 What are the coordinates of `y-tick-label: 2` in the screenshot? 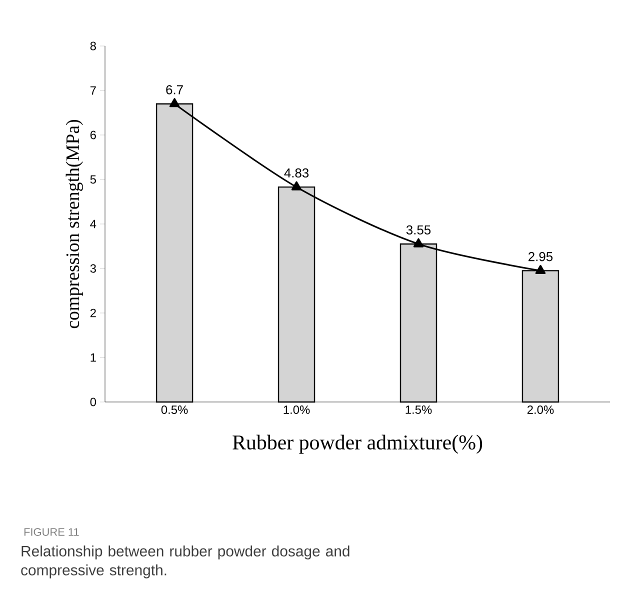 It's located at (93, 313).